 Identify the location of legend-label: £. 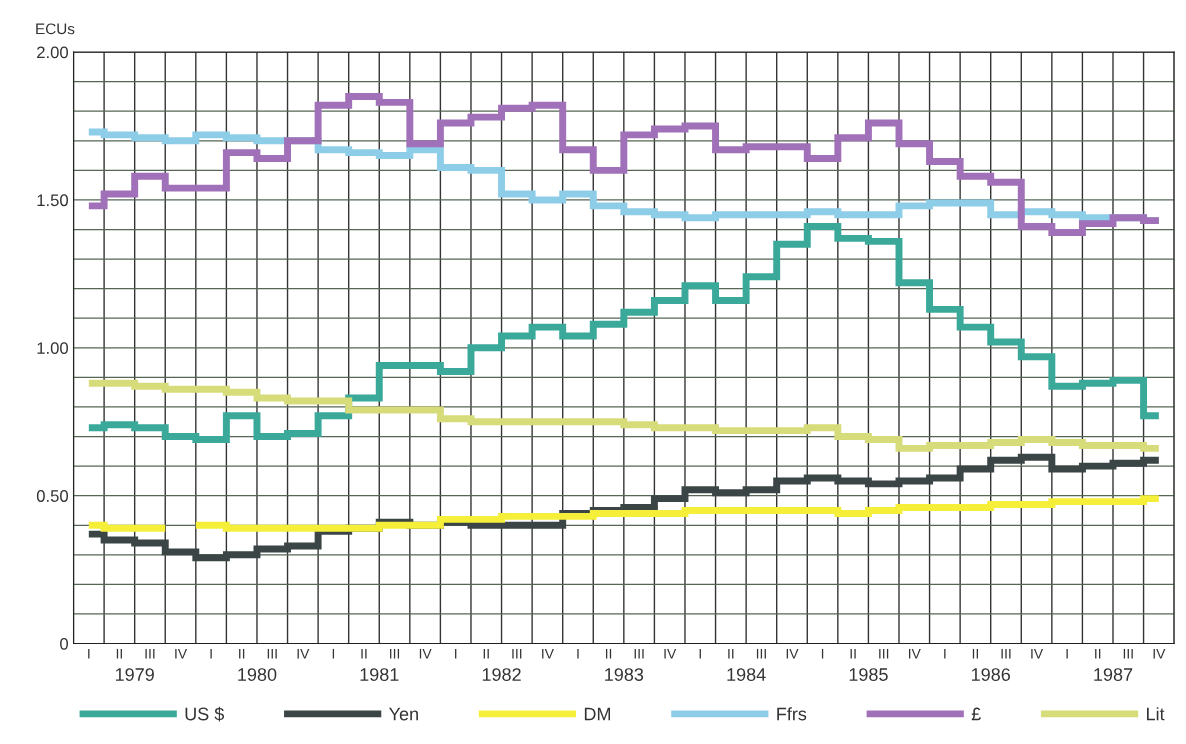
(976, 714).